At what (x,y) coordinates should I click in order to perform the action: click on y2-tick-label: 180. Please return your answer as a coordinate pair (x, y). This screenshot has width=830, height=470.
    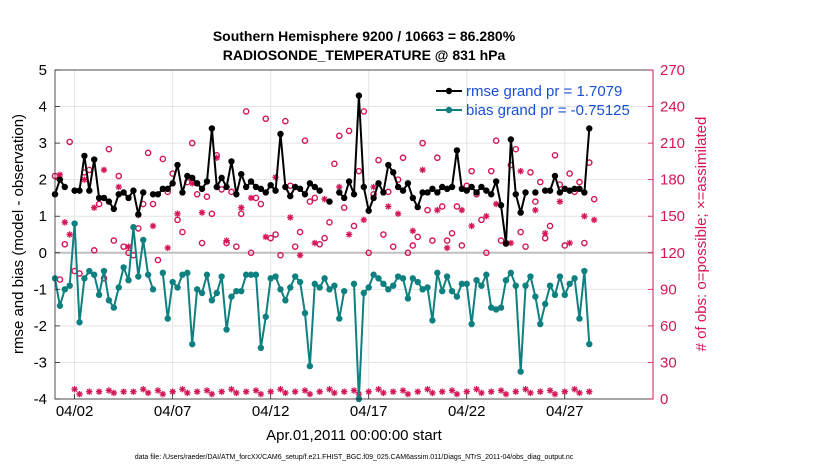
    Looking at the image, I should click on (672, 180).